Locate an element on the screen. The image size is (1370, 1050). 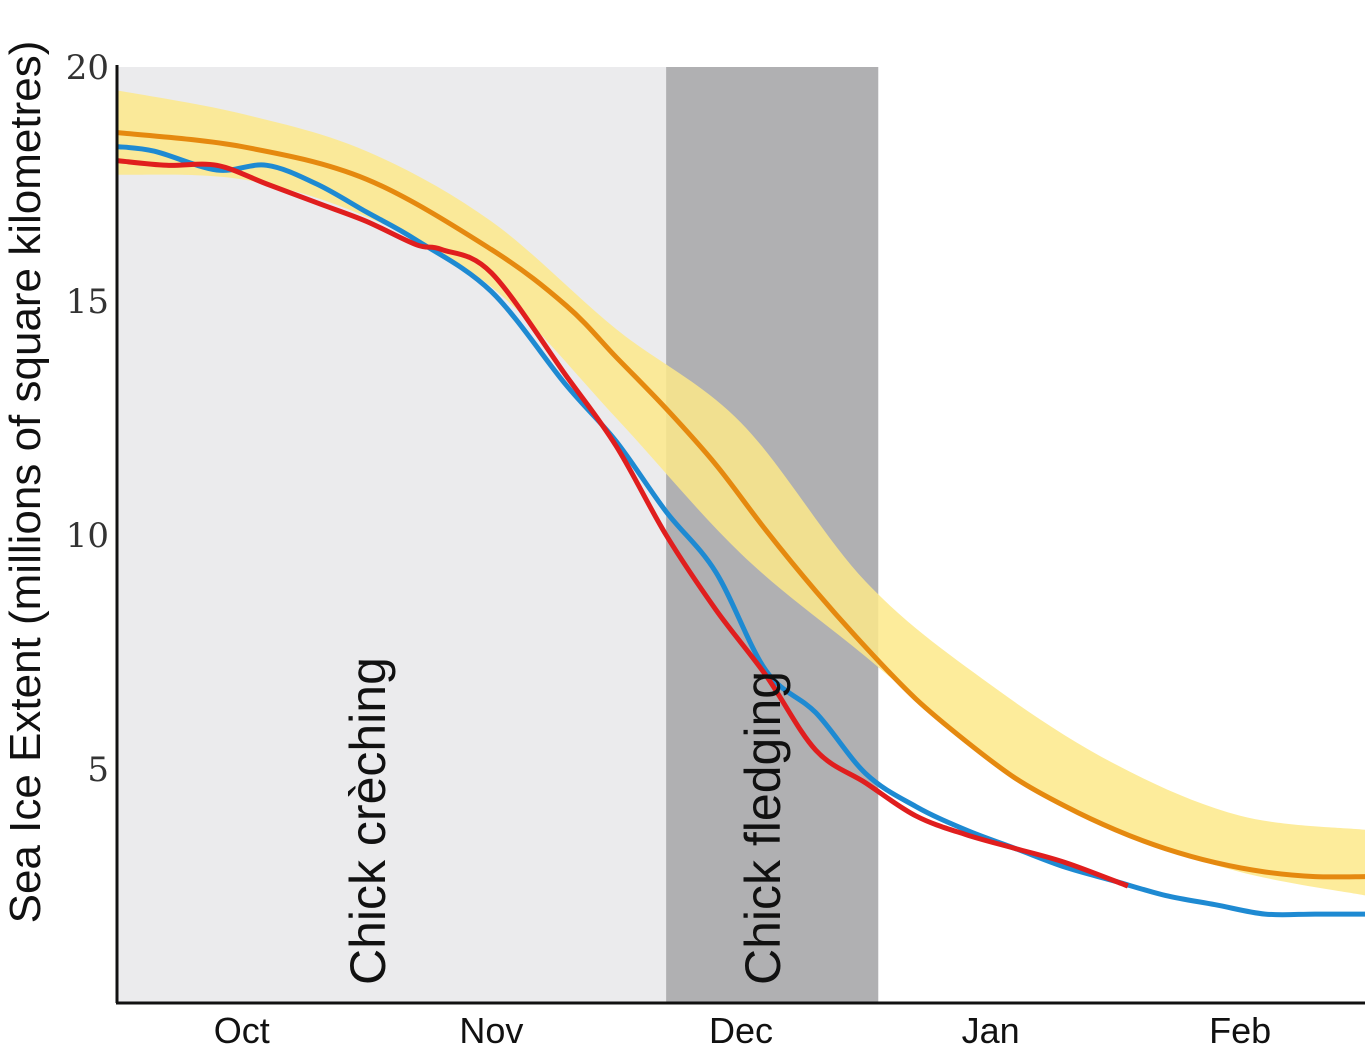
y-tick-label-0: 5 is located at coordinates (98, 770).